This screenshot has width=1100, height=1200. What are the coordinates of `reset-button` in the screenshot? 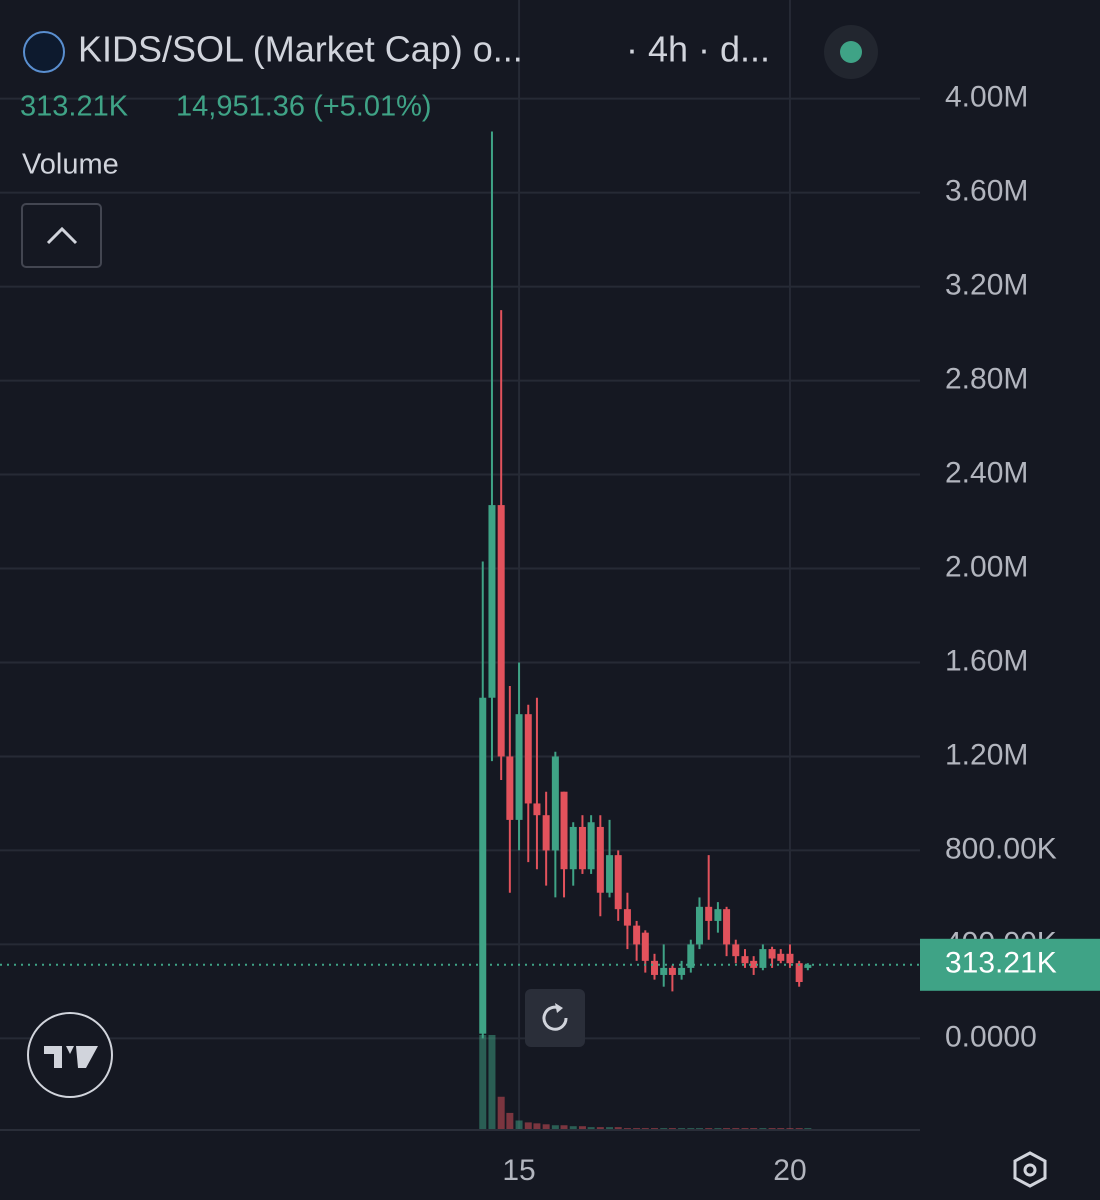 It's located at (555, 1018).